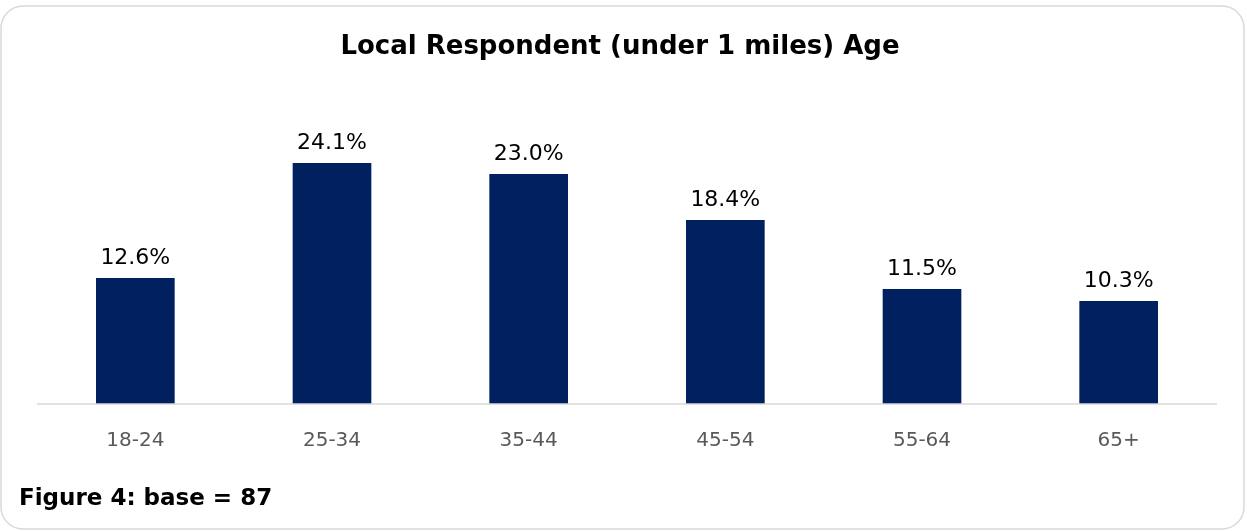 This screenshot has width=1247, height=531. Describe the element at coordinates (922, 439) in the screenshot. I see `x-tick-label: 55-64` at that location.